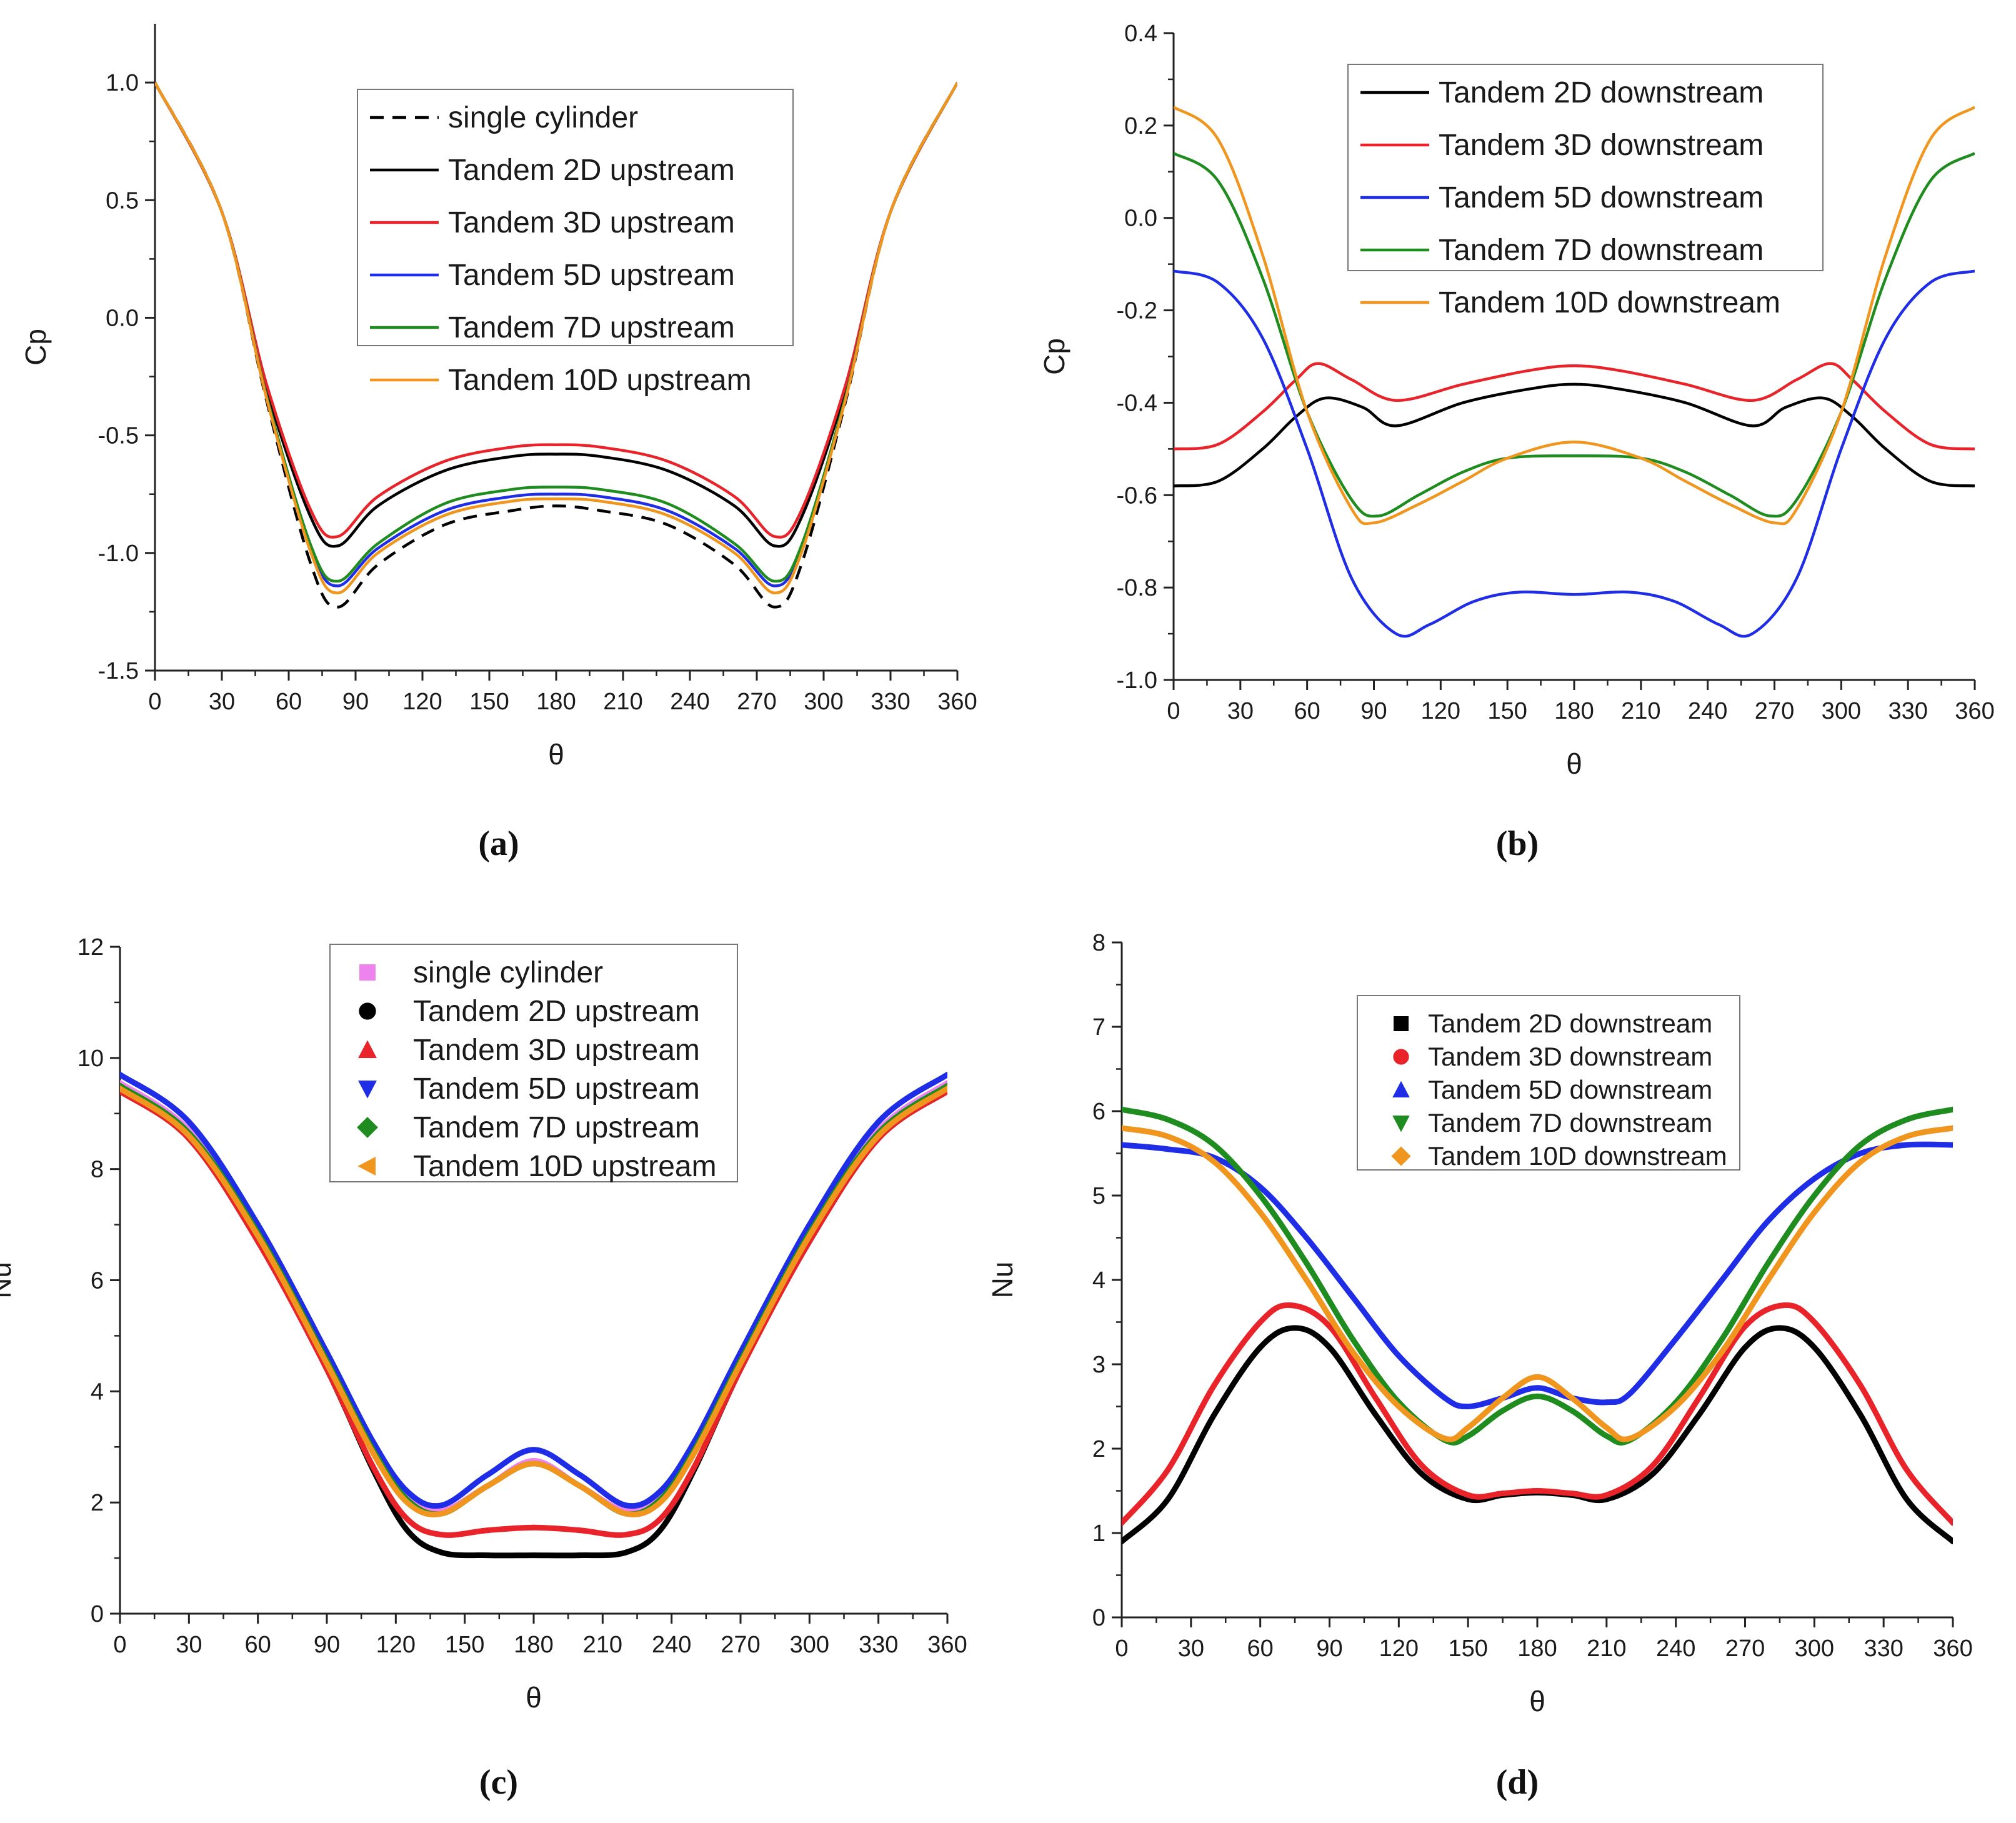 This screenshot has width=2016, height=1823. I want to click on legend-item: Tandem 7D upstream, so click(552, 327).